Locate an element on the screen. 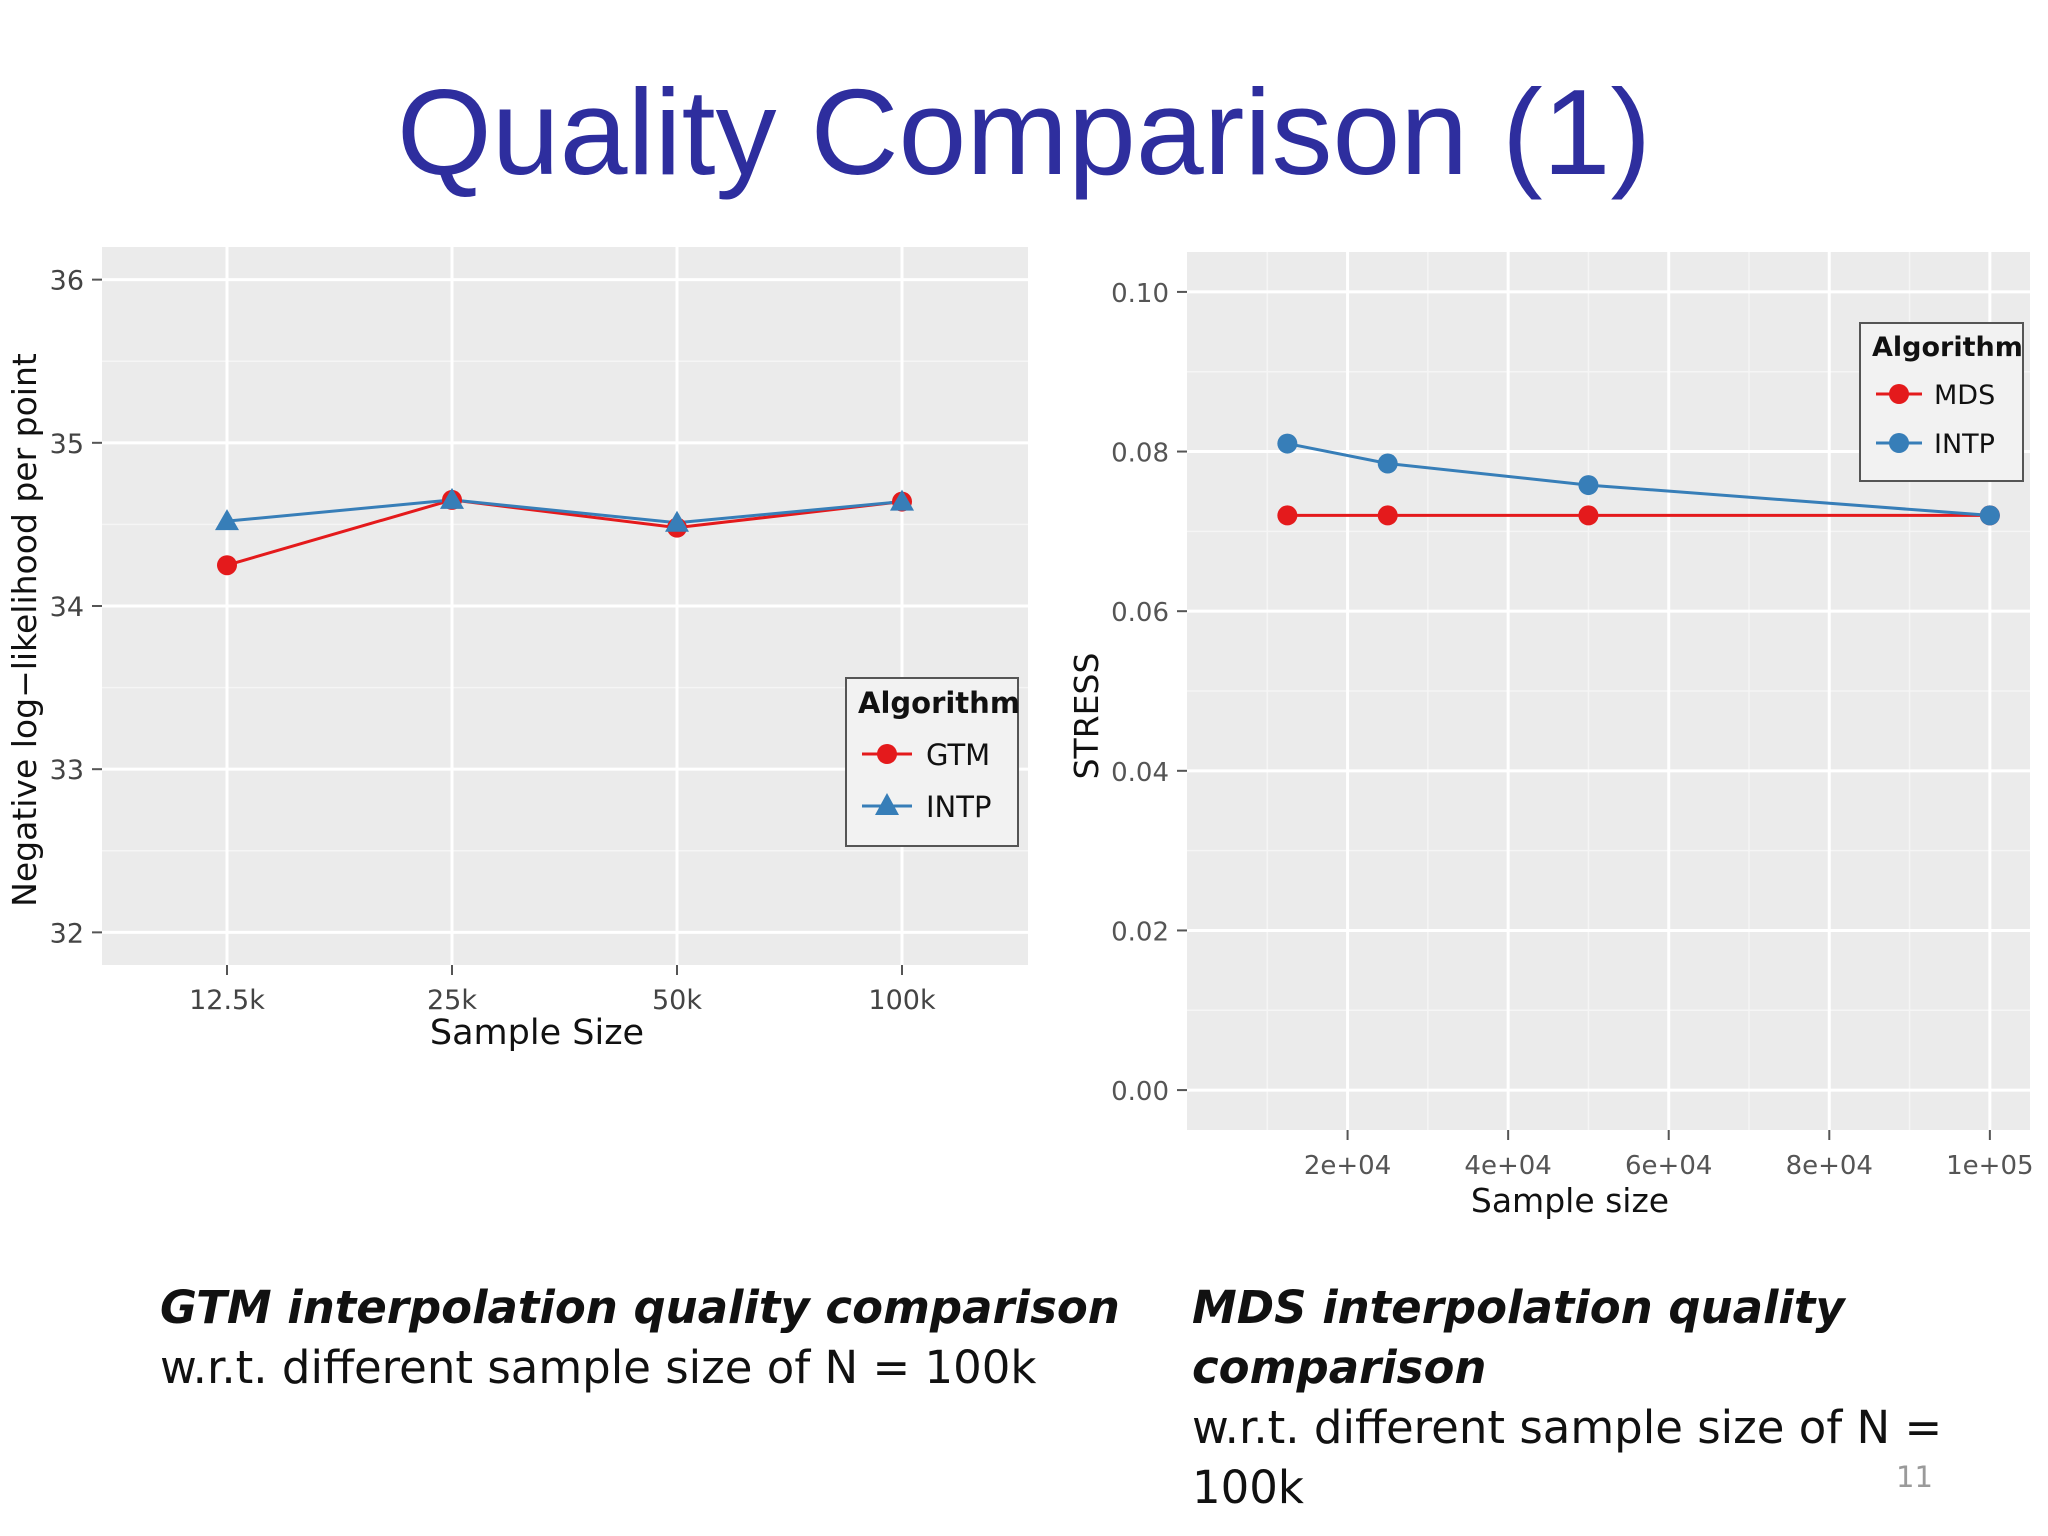  mds-x-tick-label: 1e+05 is located at coordinates (1989, 1166).